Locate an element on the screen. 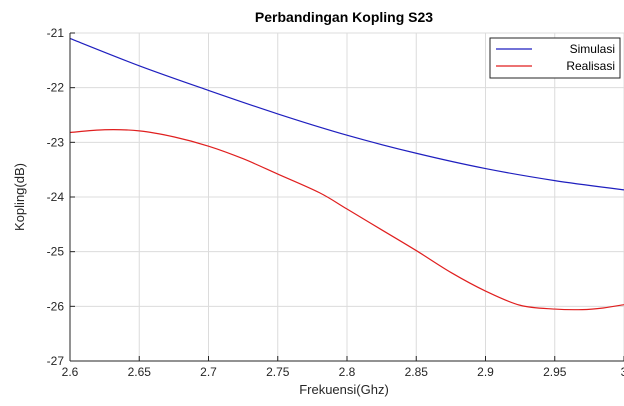 This screenshot has width=624, height=406. y-tick-label: -25 is located at coordinates (56, 252).